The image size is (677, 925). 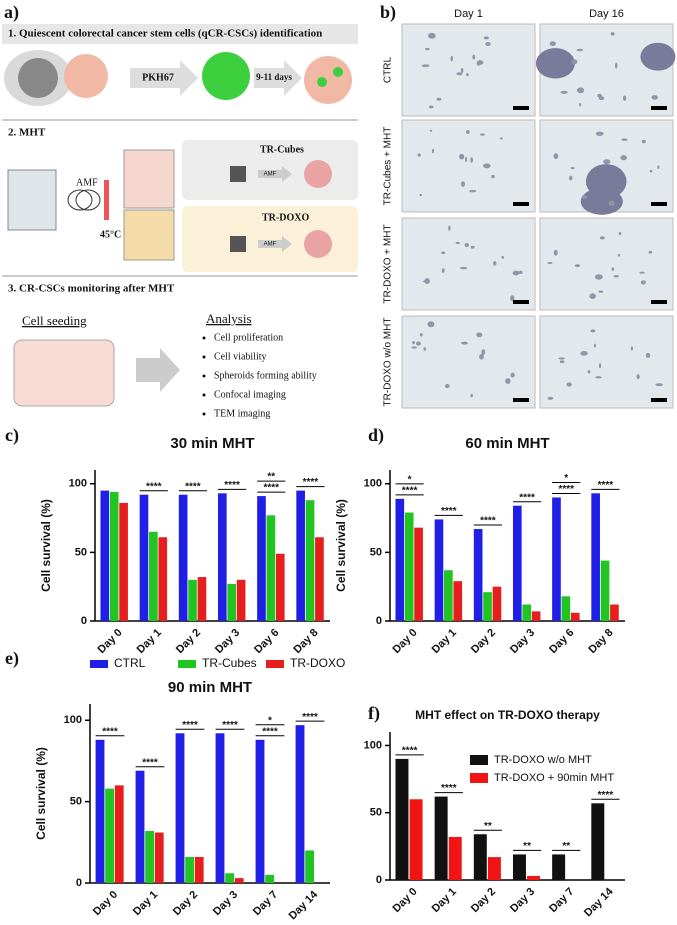 What do you see at coordinates (376, 435) in the screenshot?
I see `panel-label: d)` at bounding box center [376, 435].